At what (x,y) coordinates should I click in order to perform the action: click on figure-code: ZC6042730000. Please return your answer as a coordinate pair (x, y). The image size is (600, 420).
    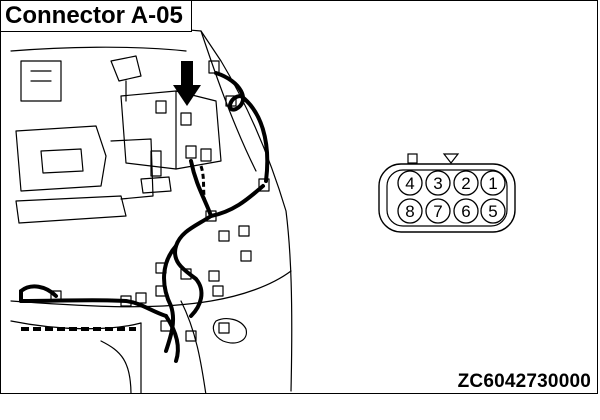
    Looking at the image, I should click on (524, 381).